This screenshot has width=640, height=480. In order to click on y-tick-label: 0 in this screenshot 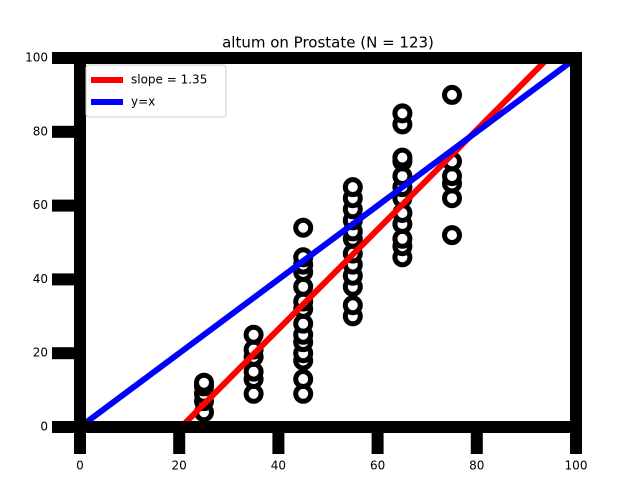, I will do `click(44, 427)`.